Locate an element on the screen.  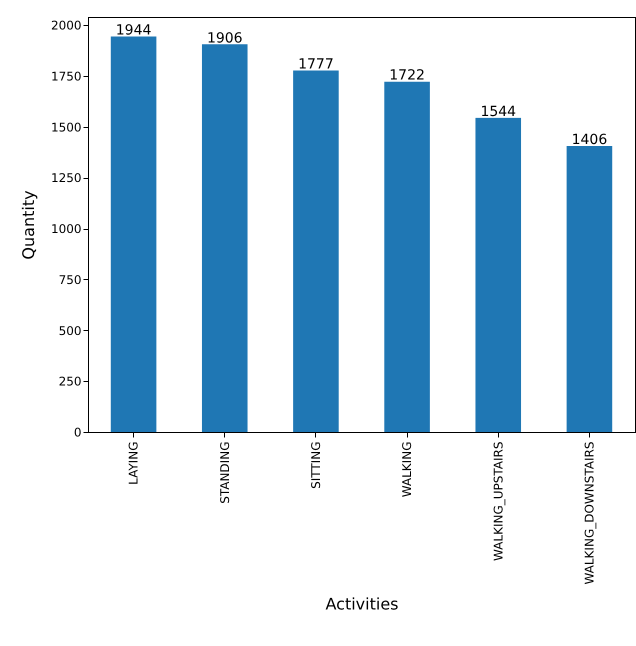
data-label: 1406 is located at coordinates (590, 140).